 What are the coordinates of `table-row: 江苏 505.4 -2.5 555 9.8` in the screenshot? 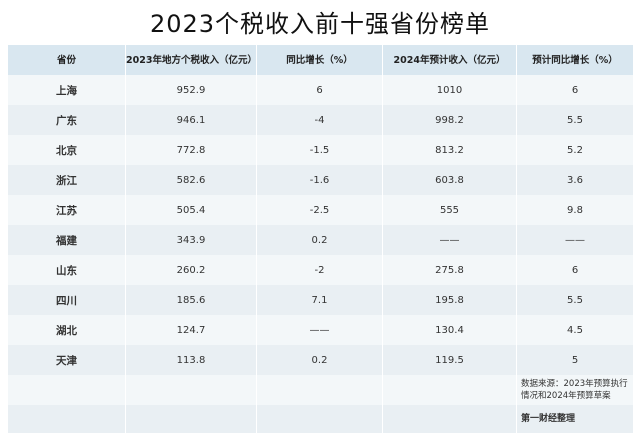 It's located at (320, 210).